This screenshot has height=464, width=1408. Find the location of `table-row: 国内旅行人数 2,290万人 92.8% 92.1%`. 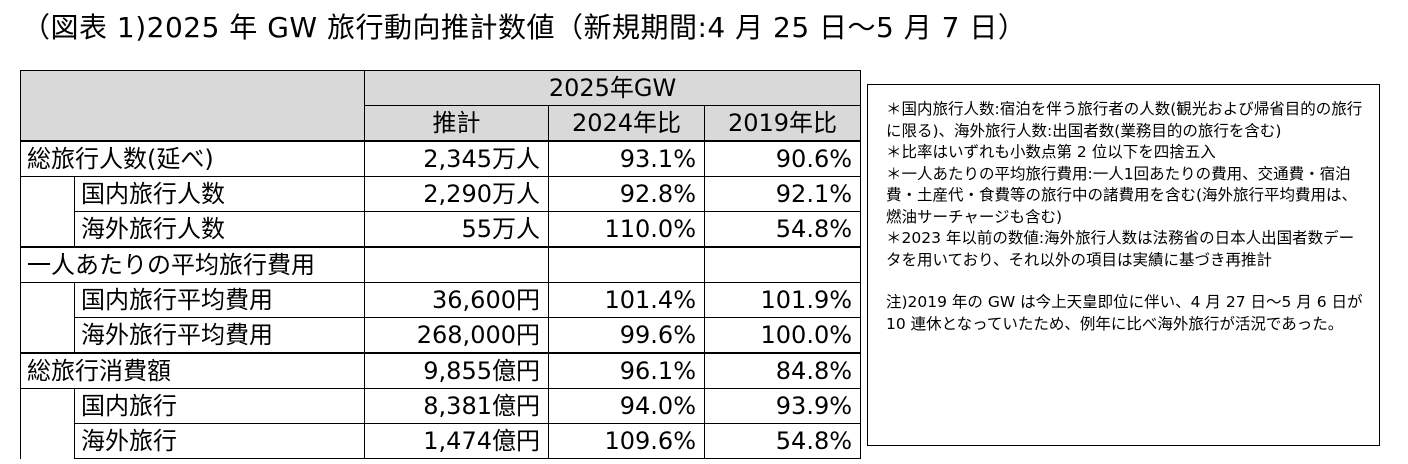

table-row: 国内旅行人数 2,290万人 92.8% 92.1% is located at coordinates (441, 211).